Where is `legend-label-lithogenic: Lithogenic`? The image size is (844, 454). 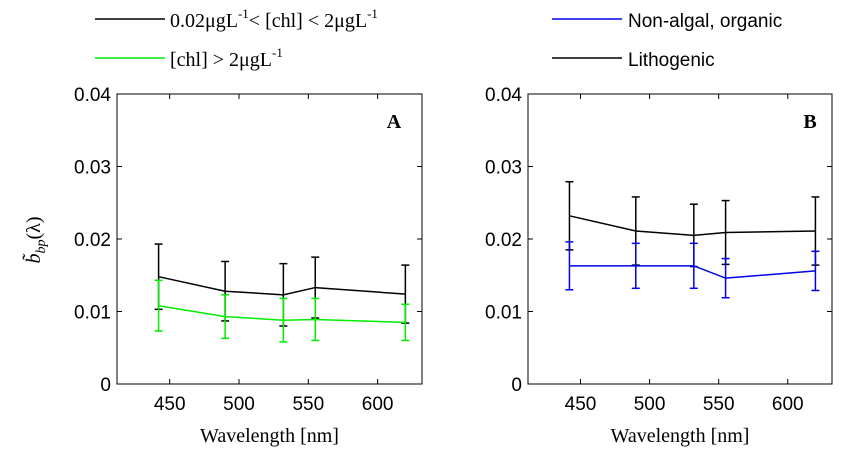 legend-label-lithogenic: Lithogenic is located at coordinates (671, 60).